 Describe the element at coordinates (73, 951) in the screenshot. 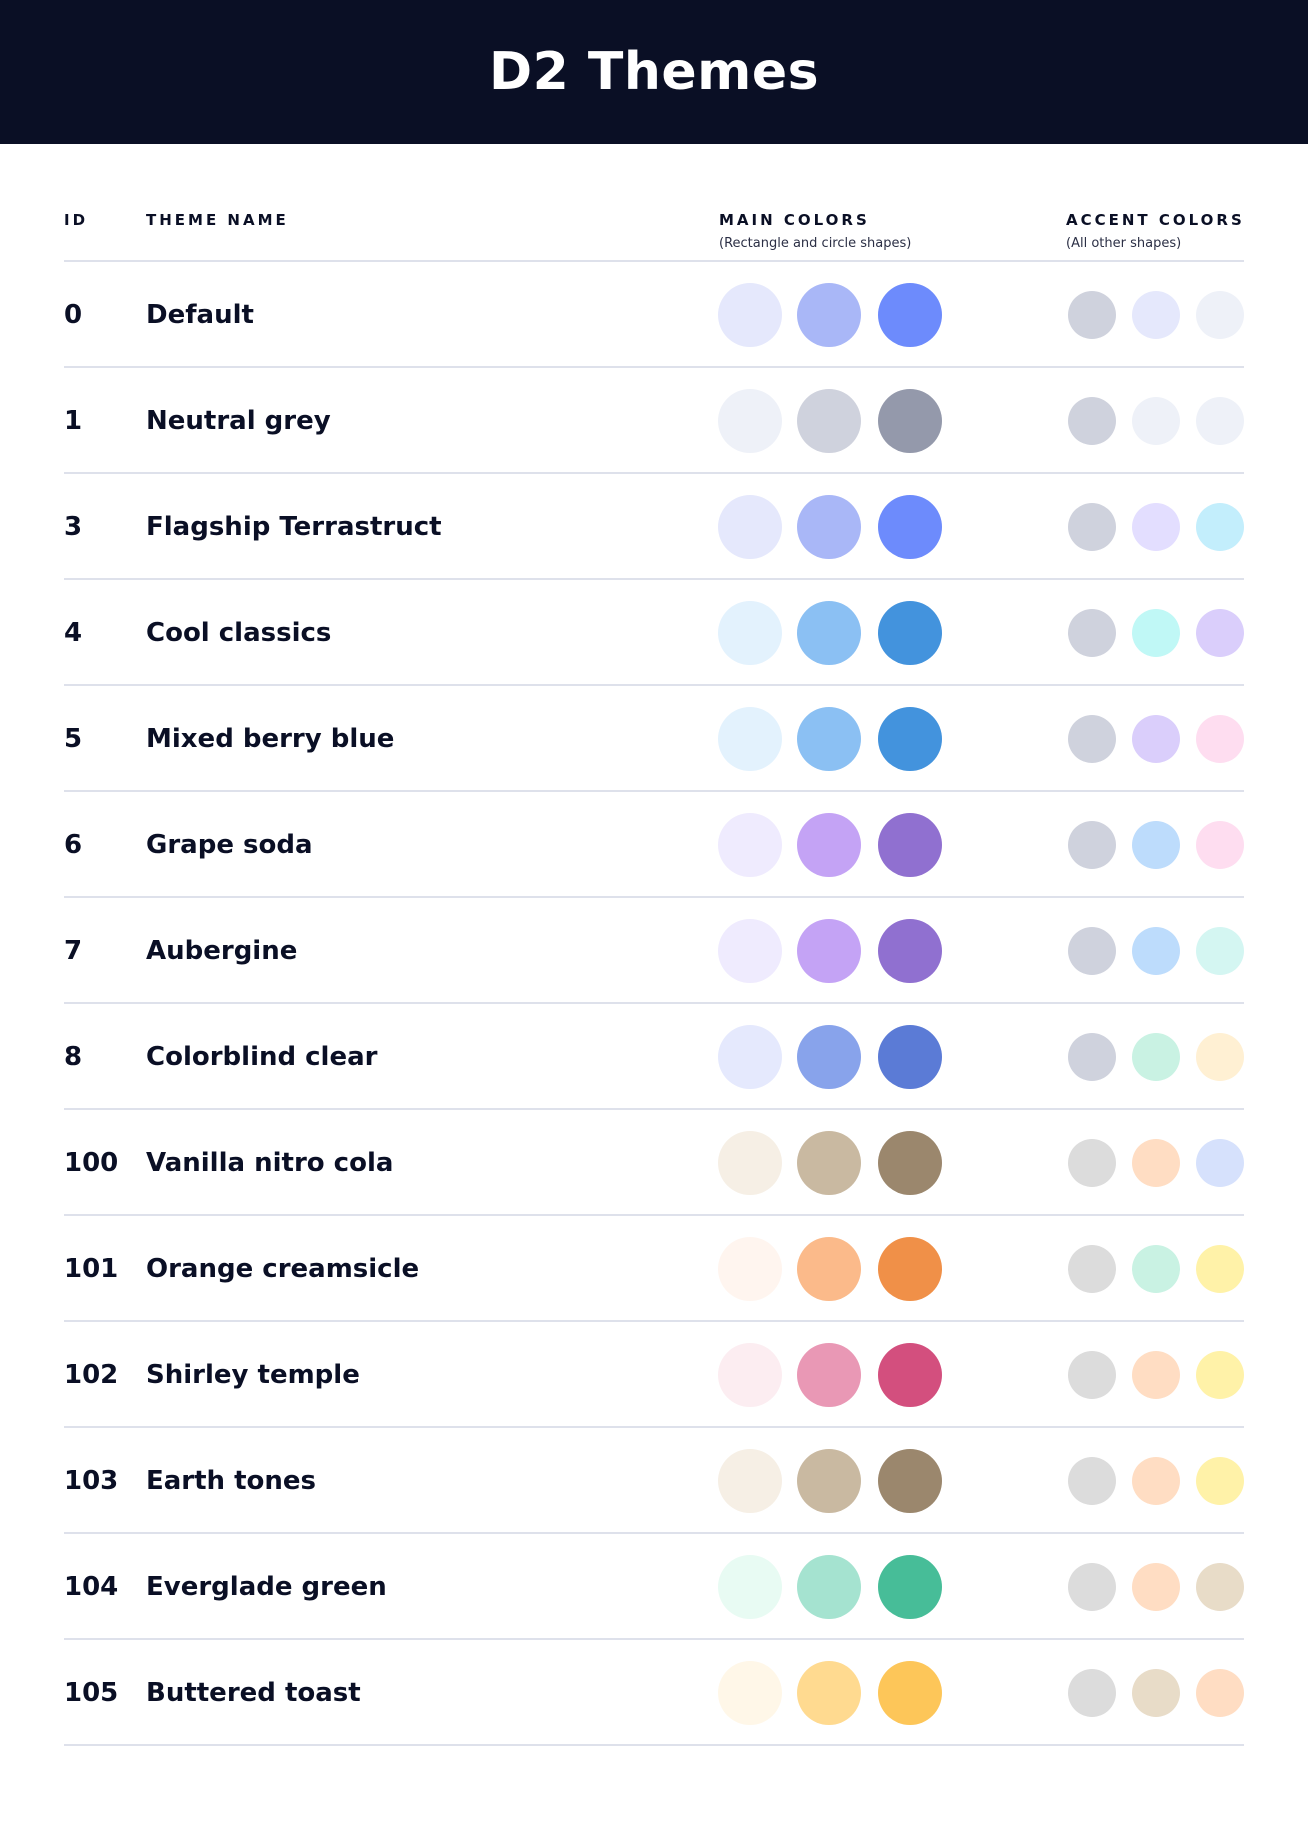

I see `theme-id: 7` at that location.